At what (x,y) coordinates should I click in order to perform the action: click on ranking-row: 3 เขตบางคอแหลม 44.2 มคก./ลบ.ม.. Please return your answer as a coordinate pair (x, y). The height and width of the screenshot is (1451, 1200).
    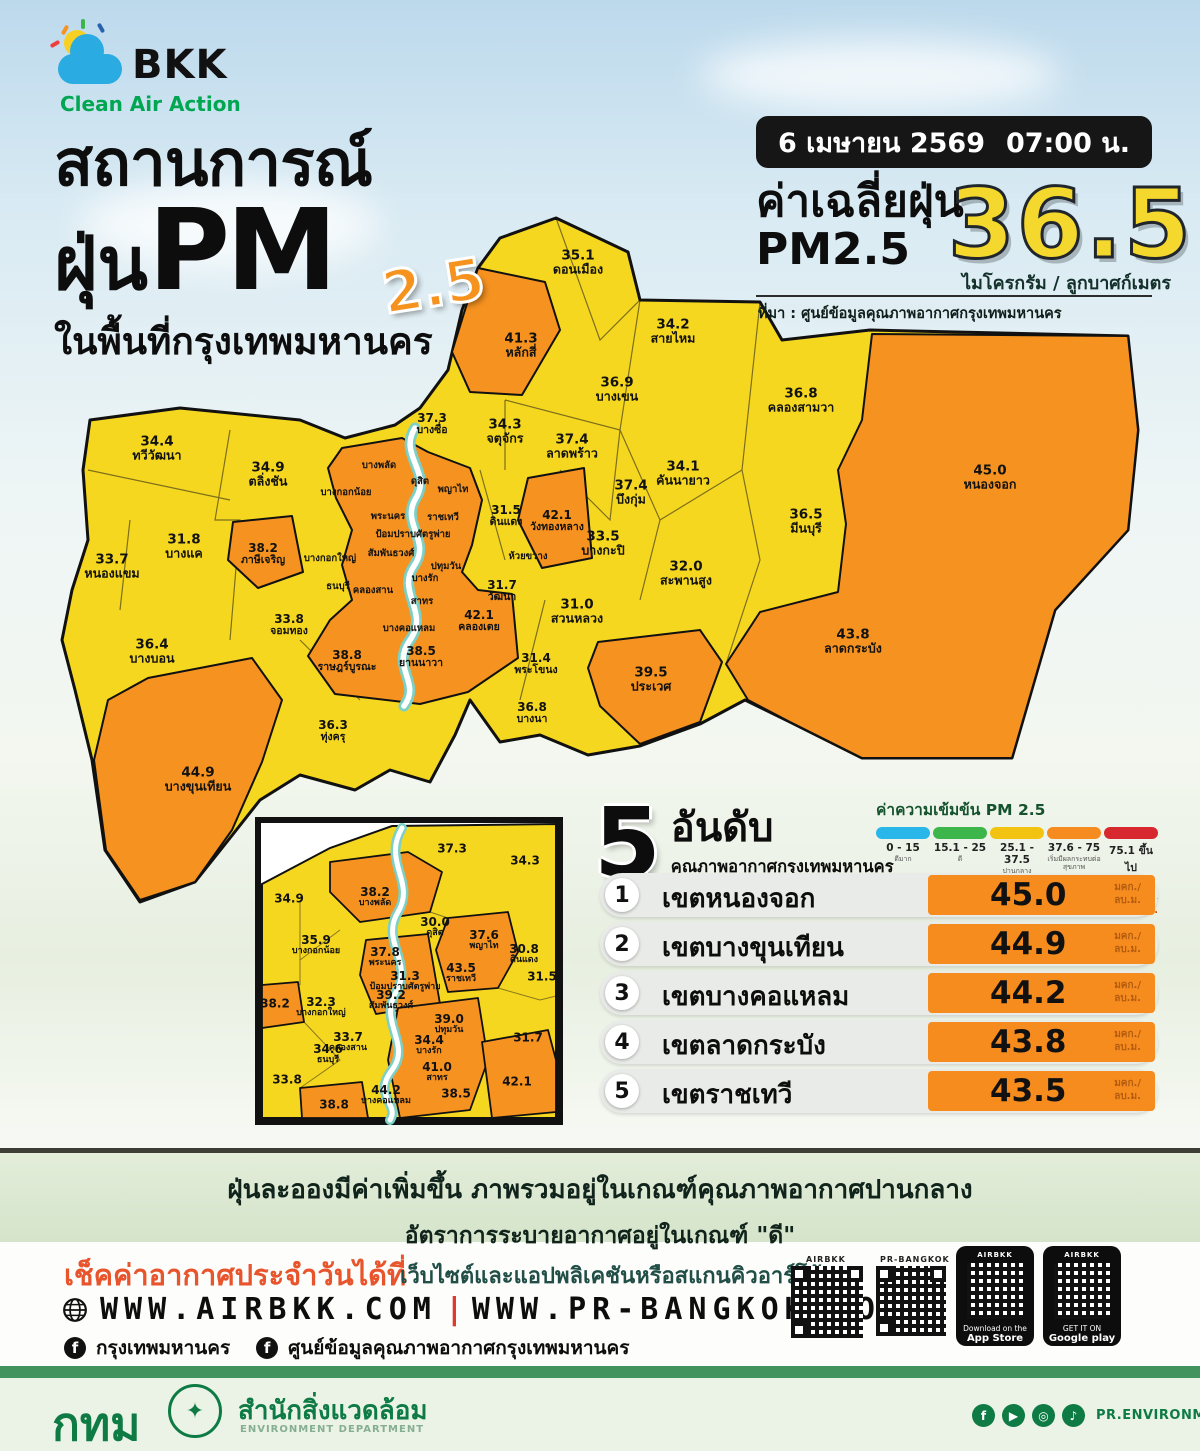
    Looking at the image, I should click on (879, 993).